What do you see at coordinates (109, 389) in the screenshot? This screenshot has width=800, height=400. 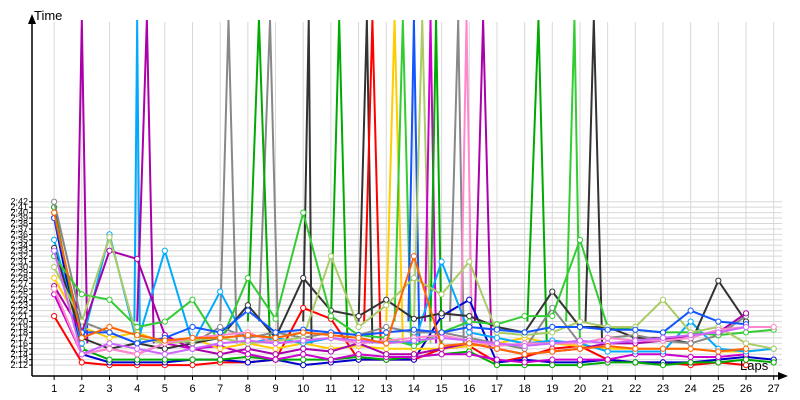 I see `x-tick-label: 3` at bounding box center [109, 389].